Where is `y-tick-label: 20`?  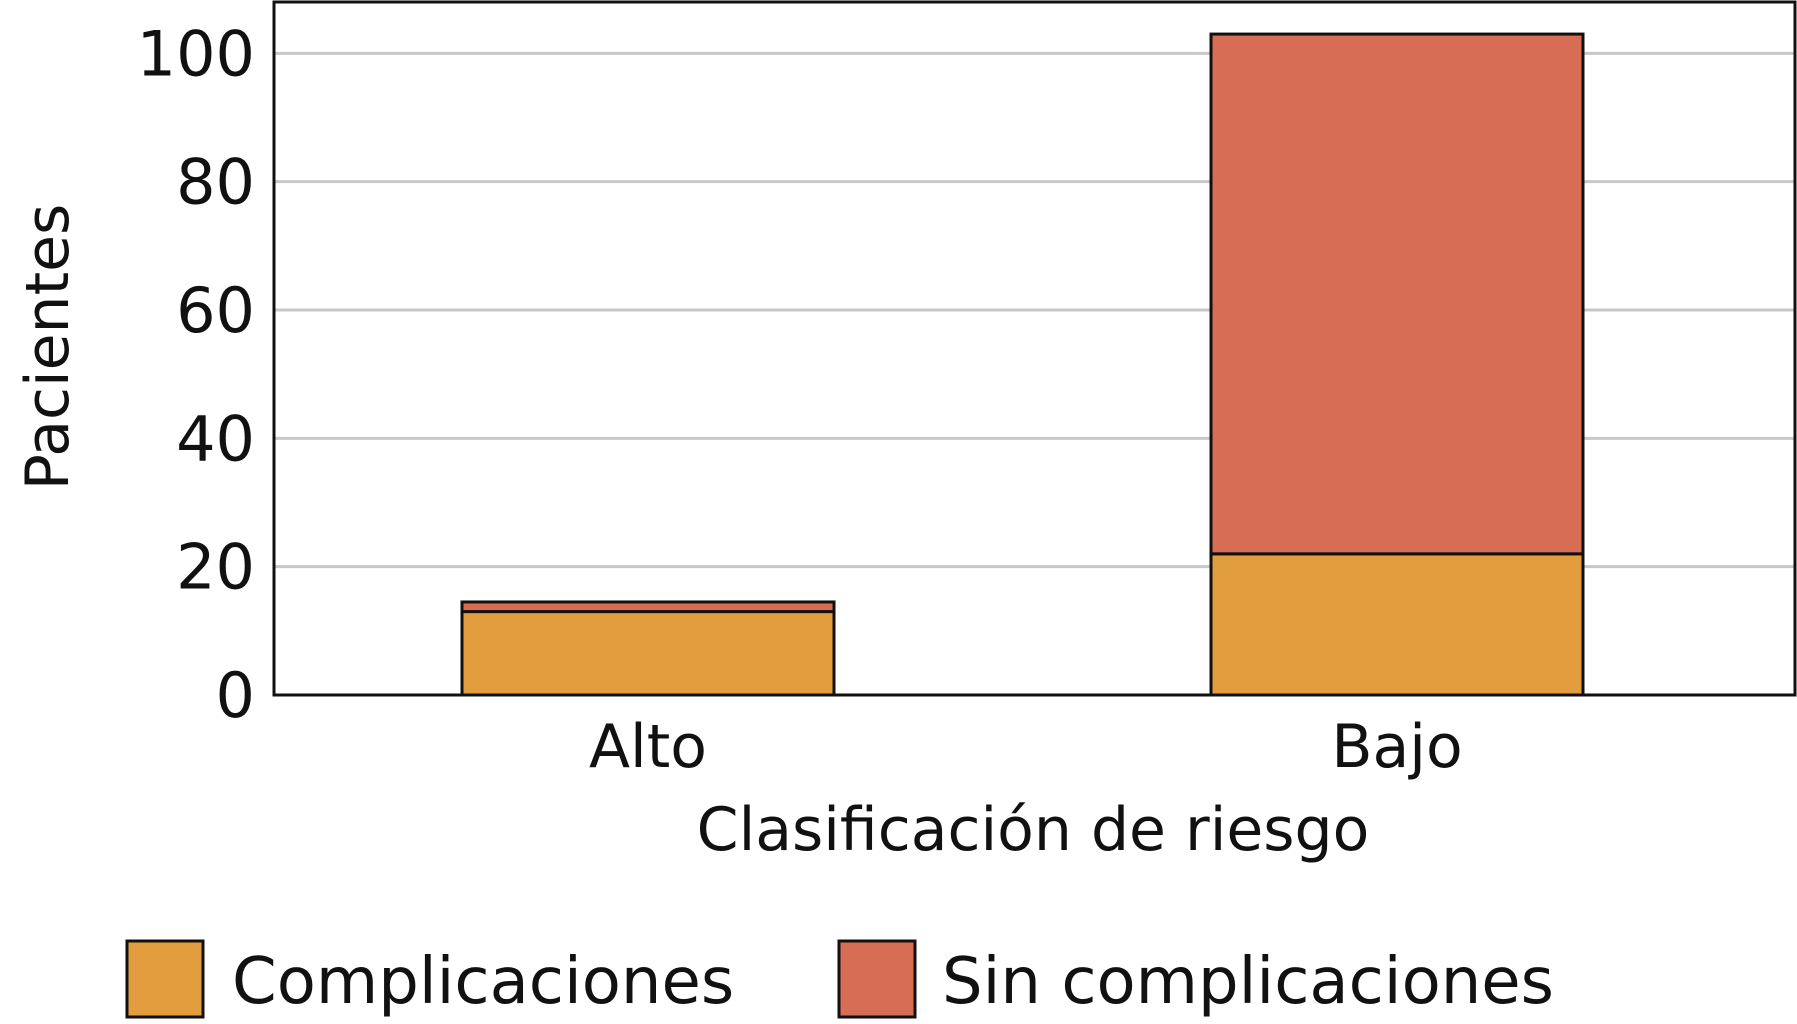 y-tick-label: 20 is located at coordinates (215, 567).